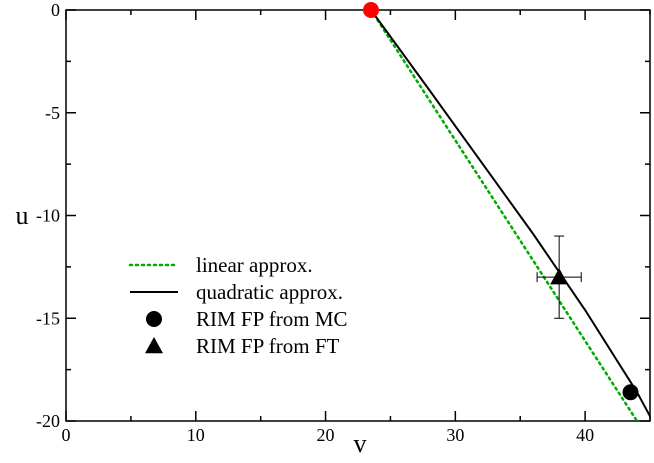 The height and width of the screenshot is (463, 654). I want to click on x-tick-label: 0, so click(66, 435).